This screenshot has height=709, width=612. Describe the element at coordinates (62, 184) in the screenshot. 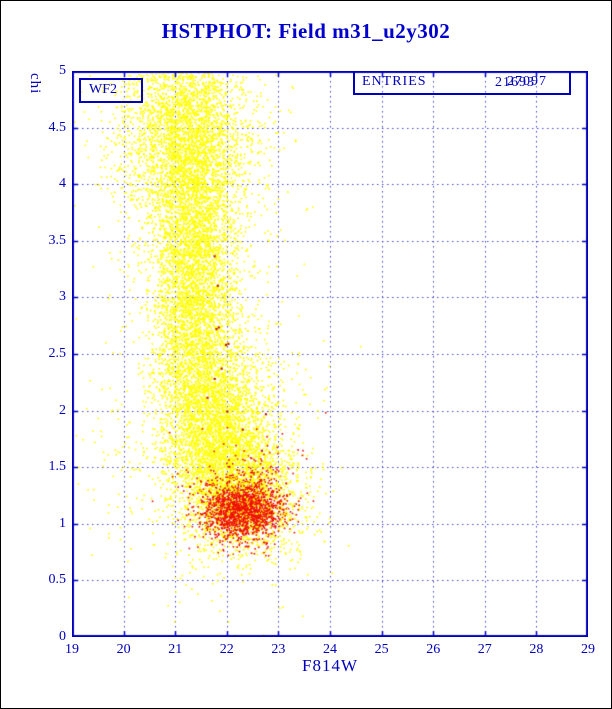

I see `y-tick-label: 4` at that location.